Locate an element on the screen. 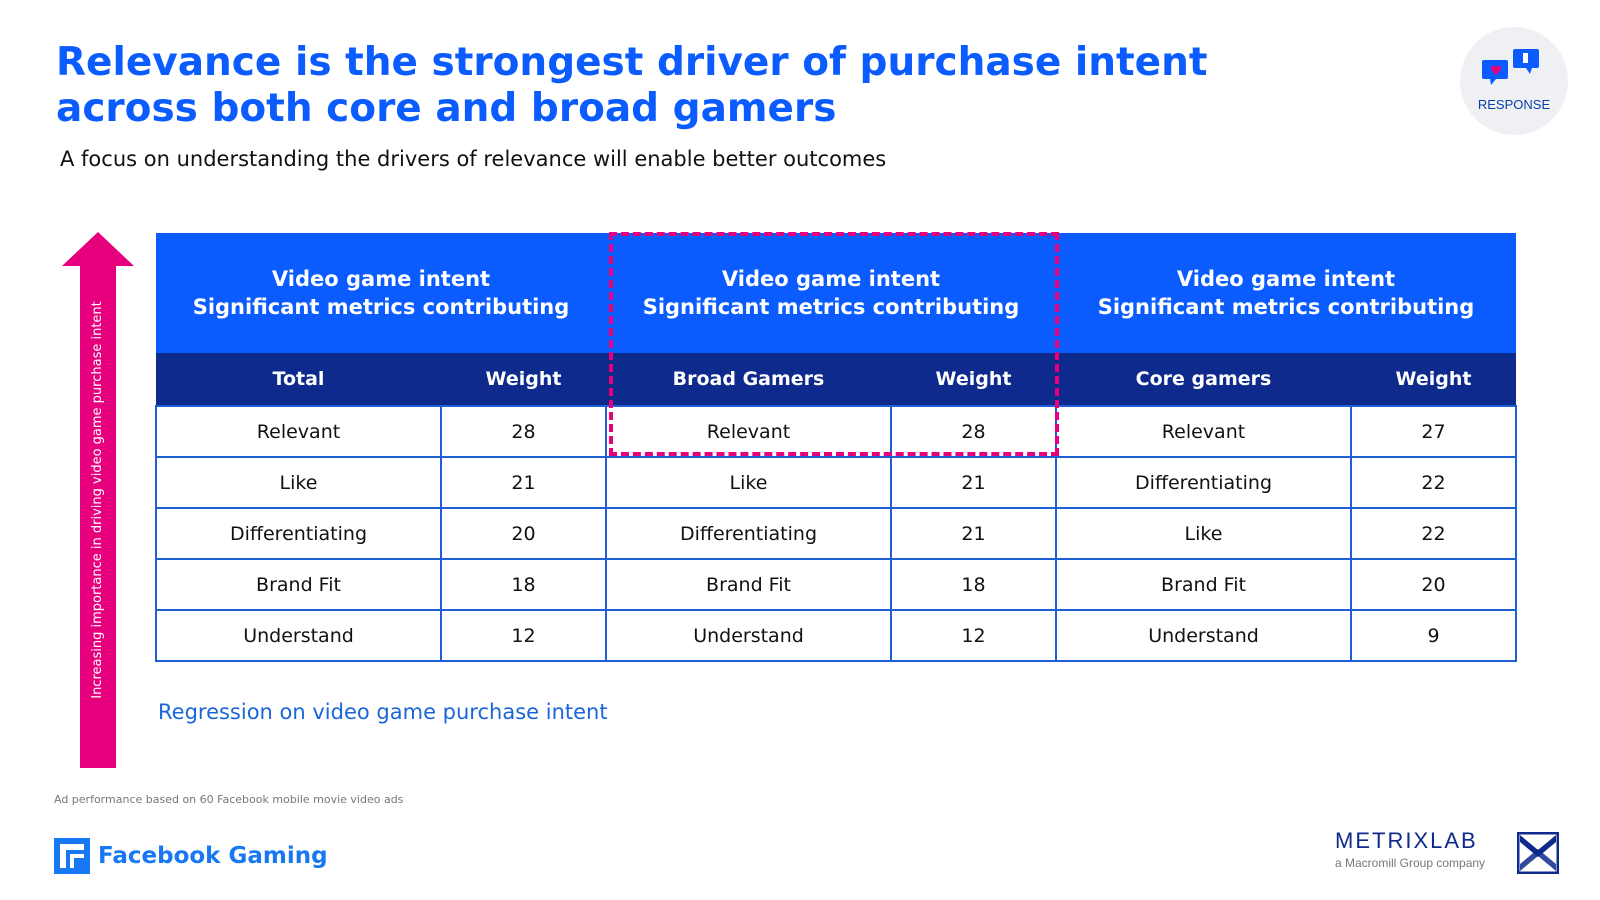 The height and width of the screenshot is (900, 1600). table-row: Brand Fit 18 Brand Fit 18 Brand Fit 20 is located at coordinates (836, 584).